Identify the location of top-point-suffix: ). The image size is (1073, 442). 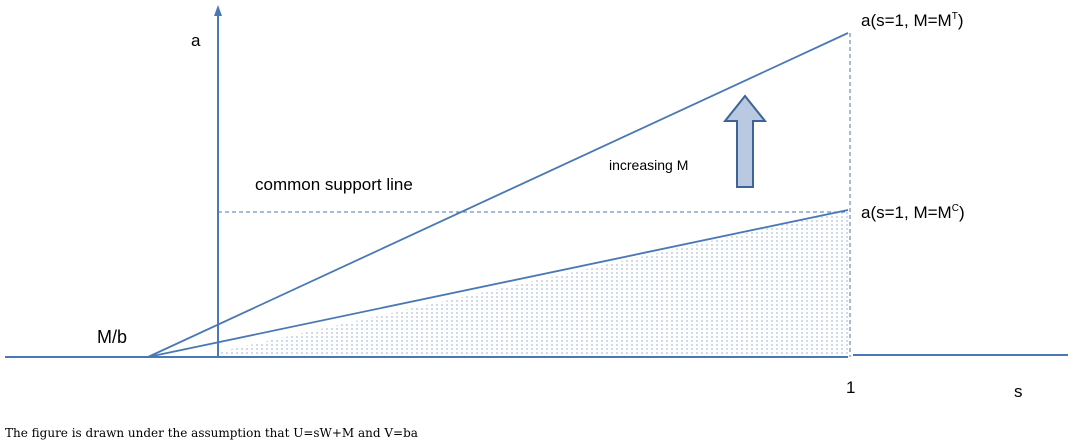
(961, 20).